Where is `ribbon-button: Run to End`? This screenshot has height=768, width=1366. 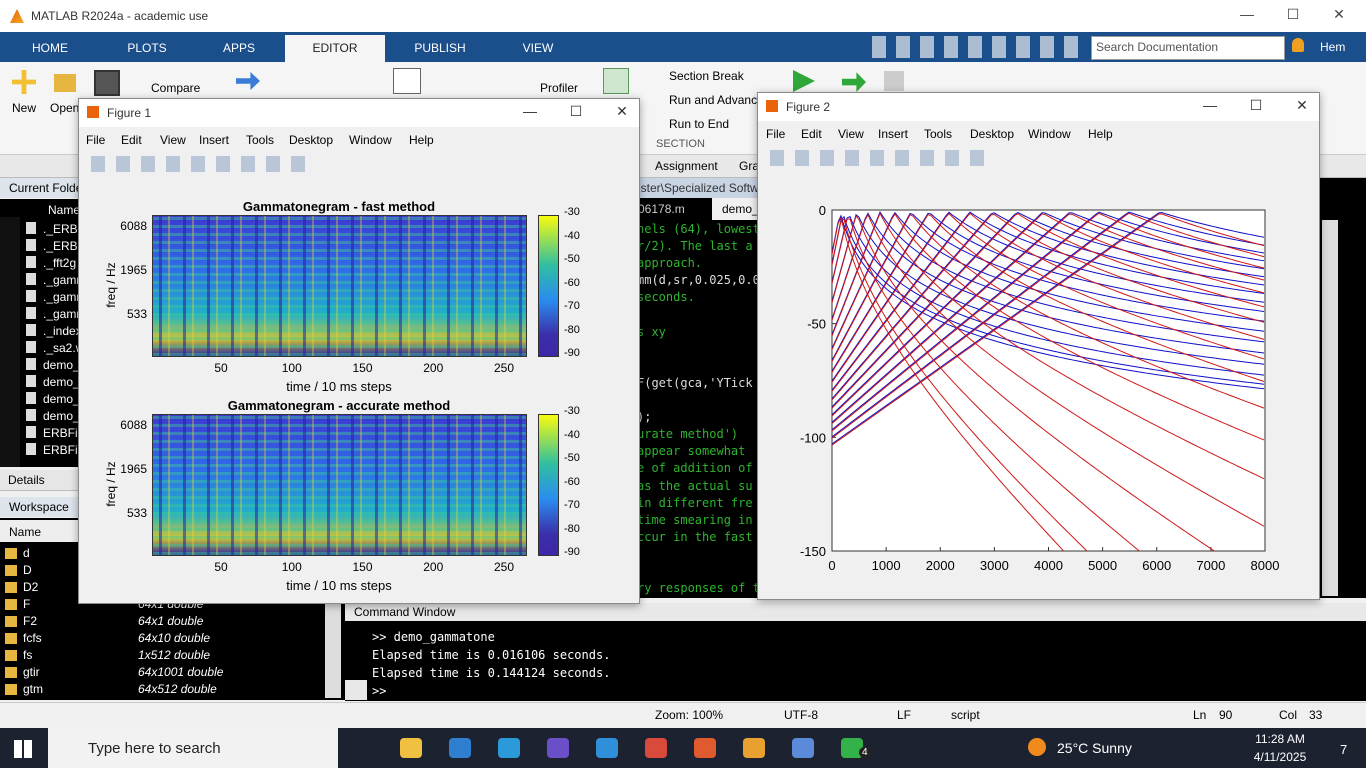
ribbon-button: Run to End is located at coordinates (699, 124).